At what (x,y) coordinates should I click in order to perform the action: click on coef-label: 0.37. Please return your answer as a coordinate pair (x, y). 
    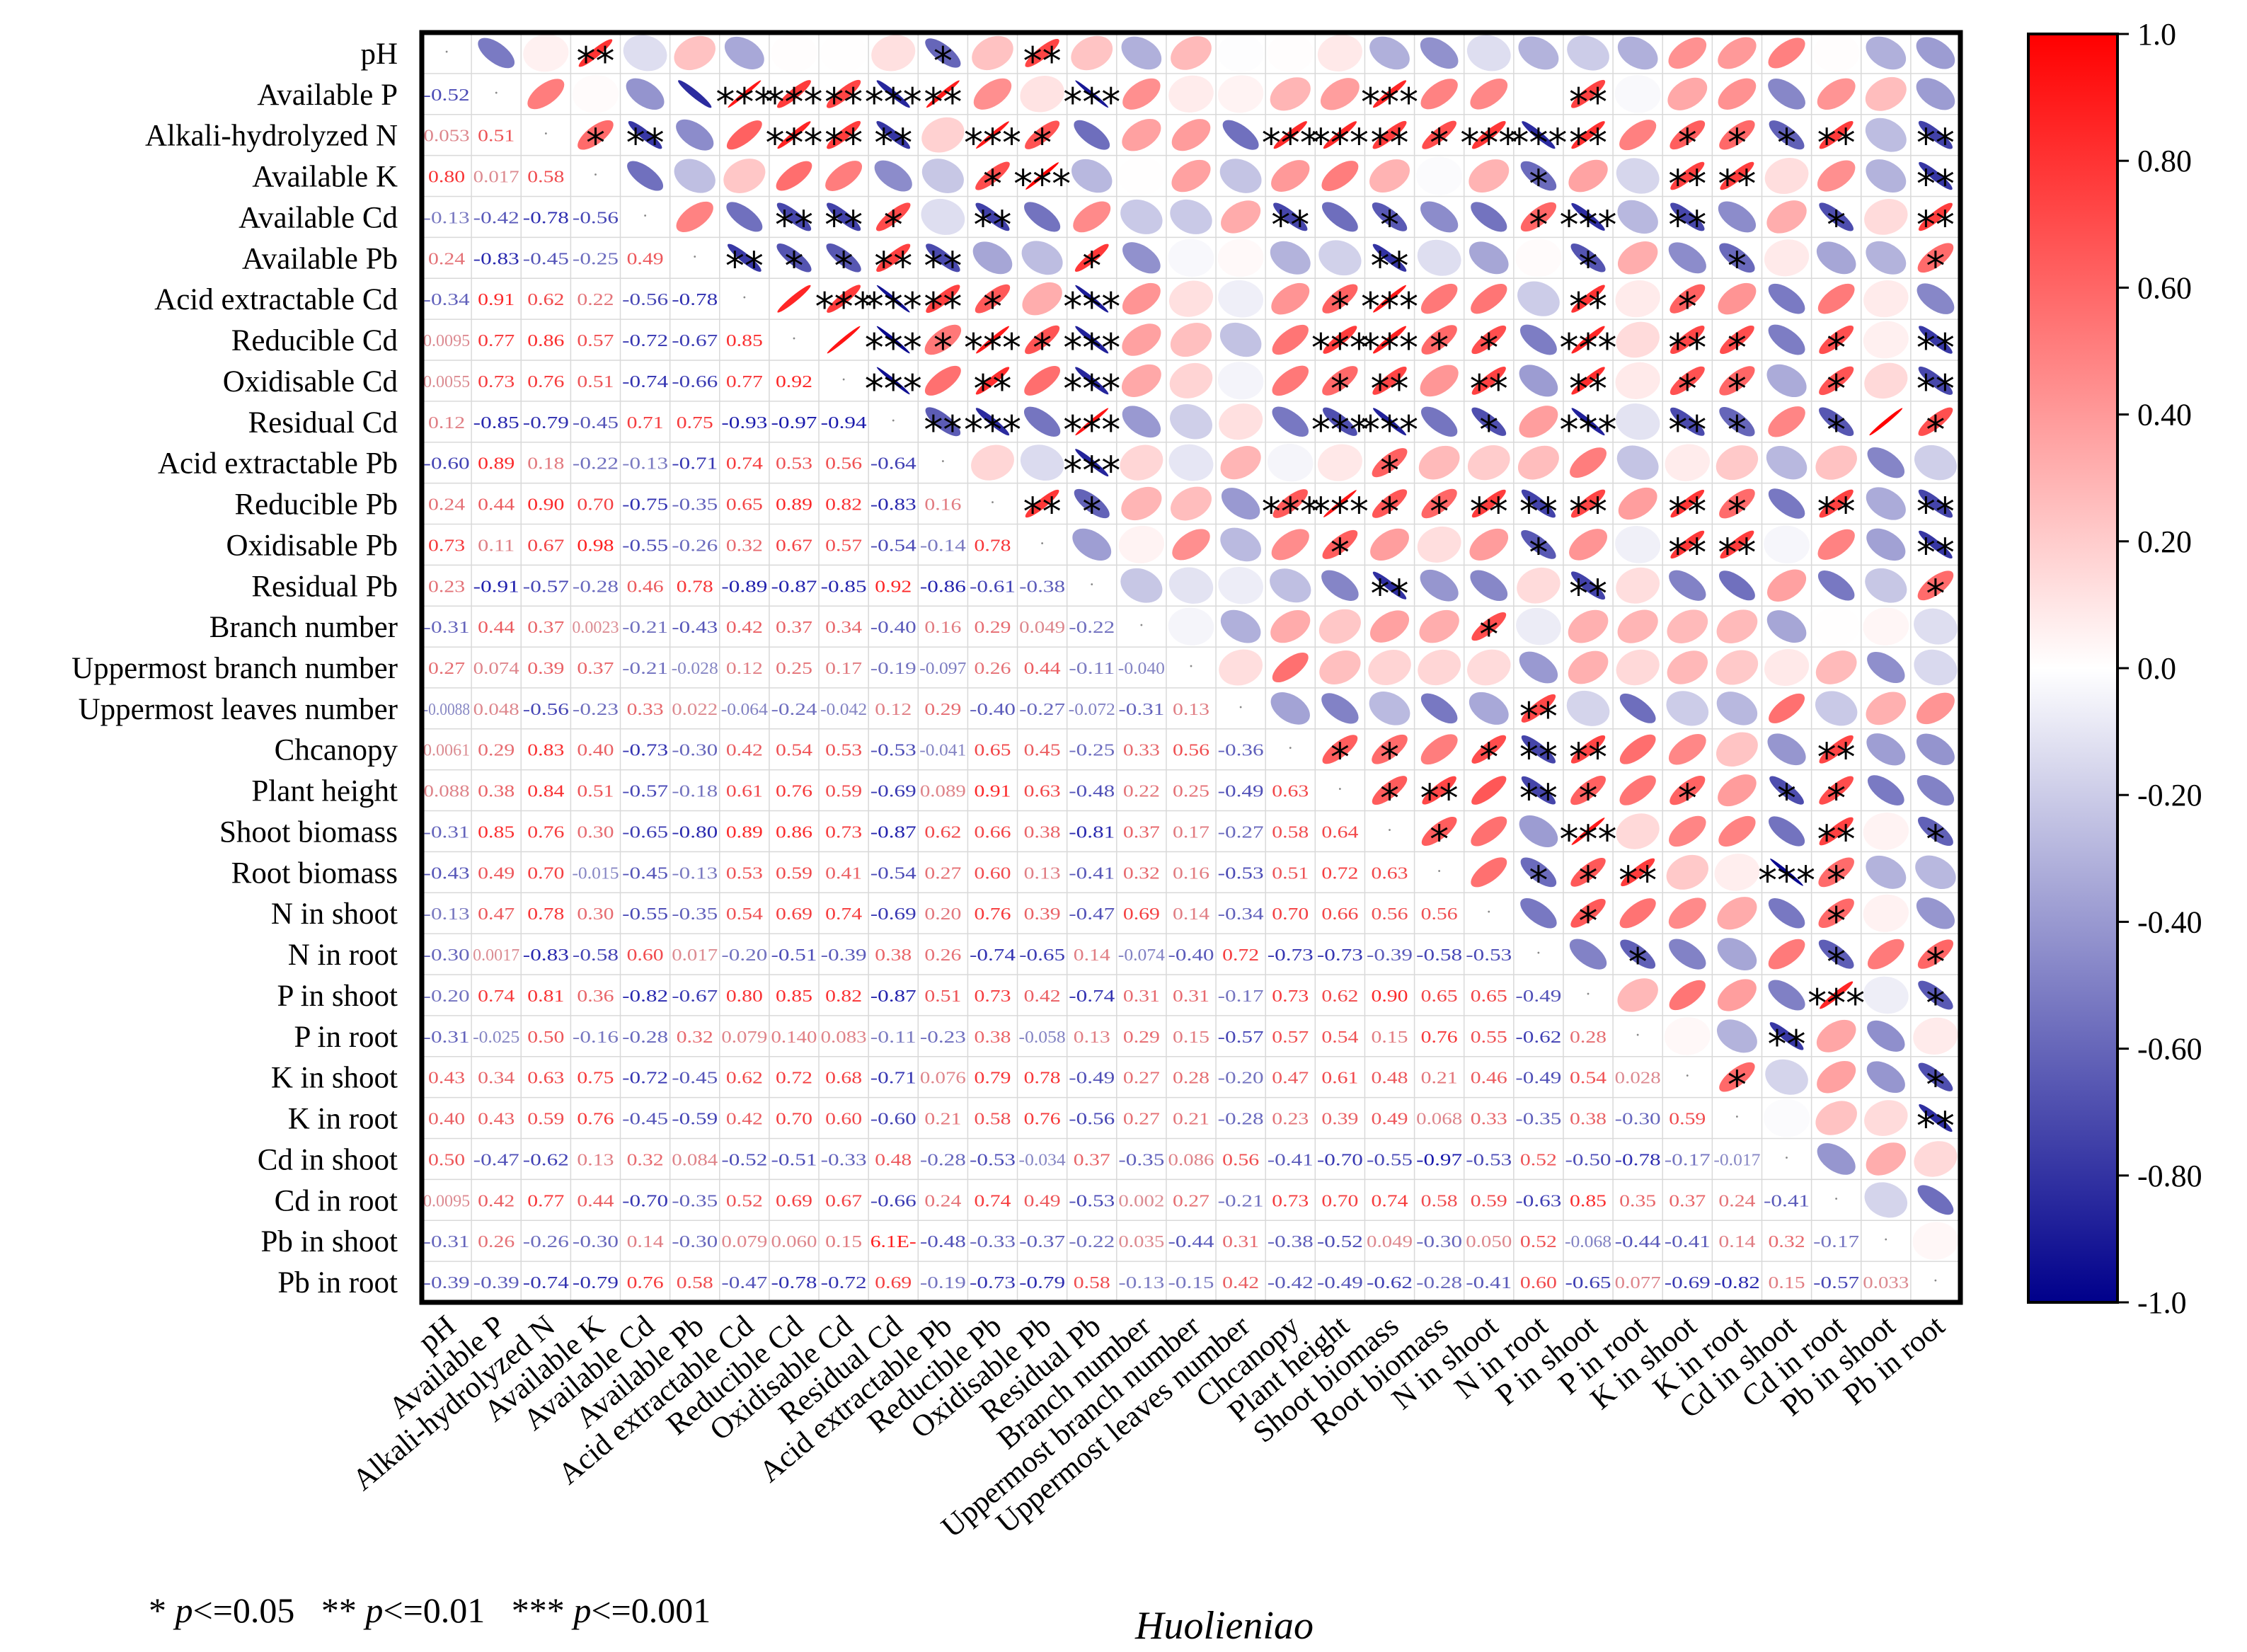
    Looking at the image, I should click on (1687, 1201).